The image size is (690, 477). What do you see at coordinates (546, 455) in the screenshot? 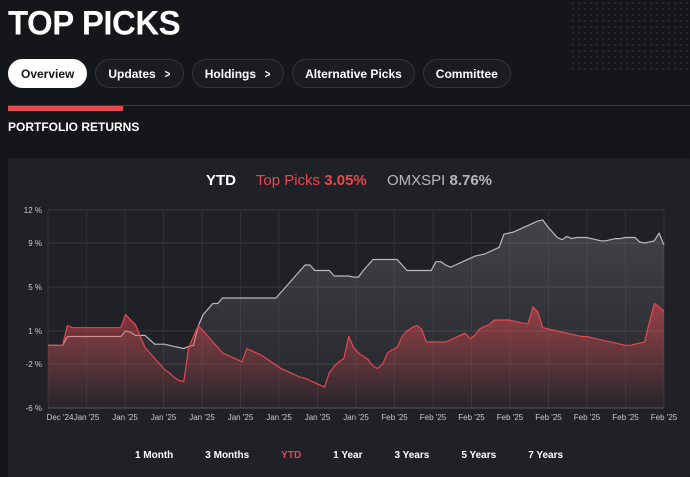
I see `range-7-years: 7 Years` at bounding box center [546, 455].